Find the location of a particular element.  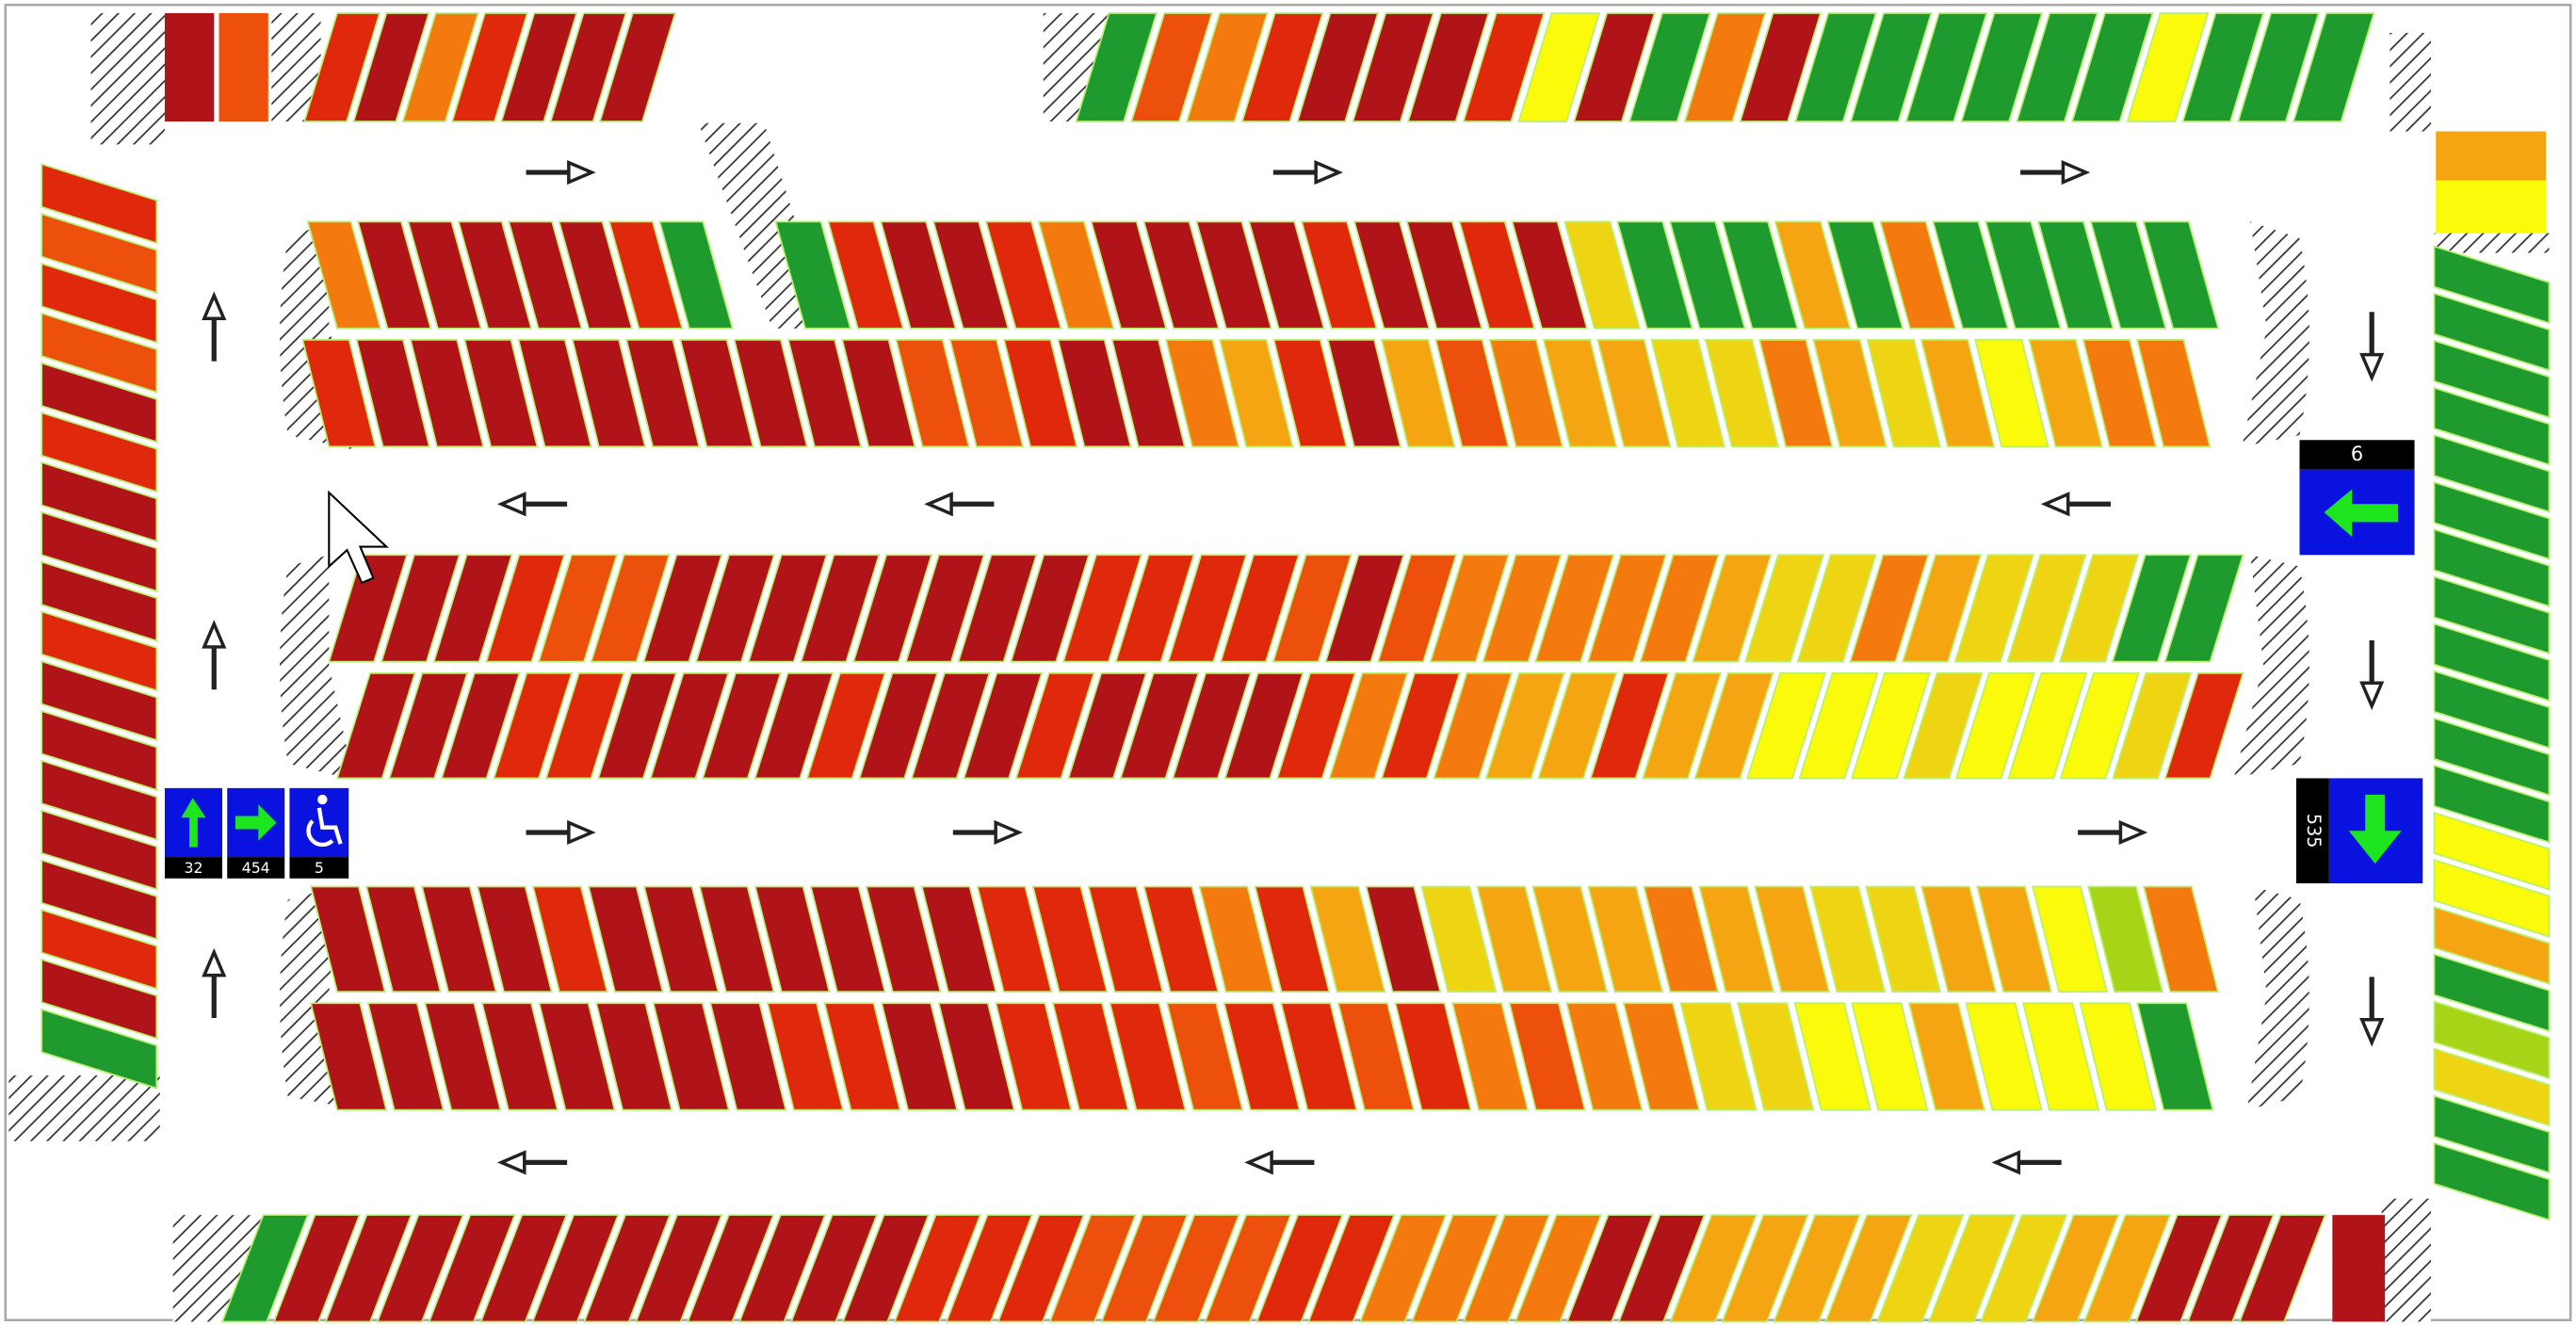

sign-count: 5 is located at coordinates (319, 868).